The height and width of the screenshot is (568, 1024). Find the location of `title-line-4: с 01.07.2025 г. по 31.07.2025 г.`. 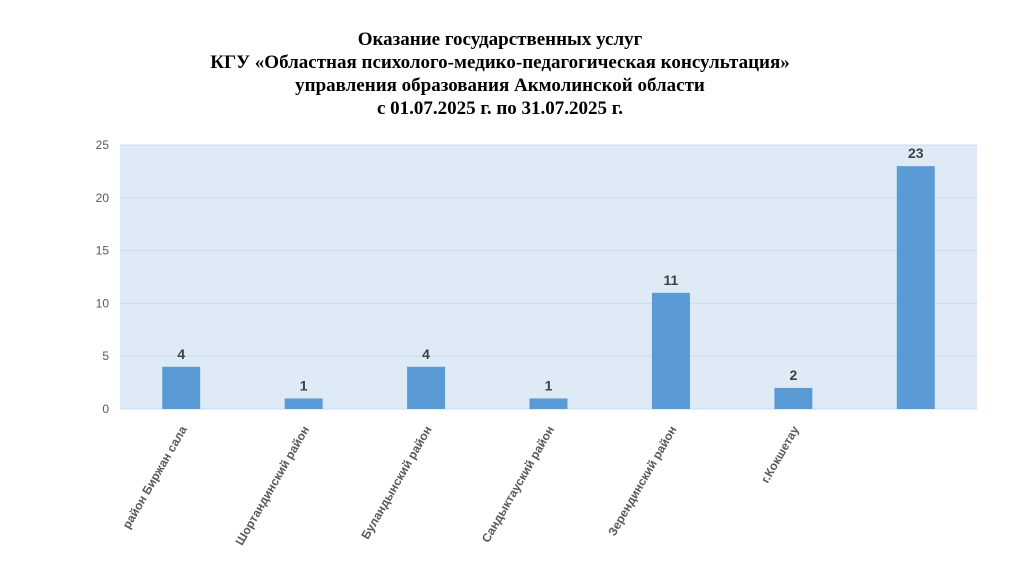

title-line-4: с 01.07.2025 г. по 31.07.2025 г. is located at coordinates (500, 108).